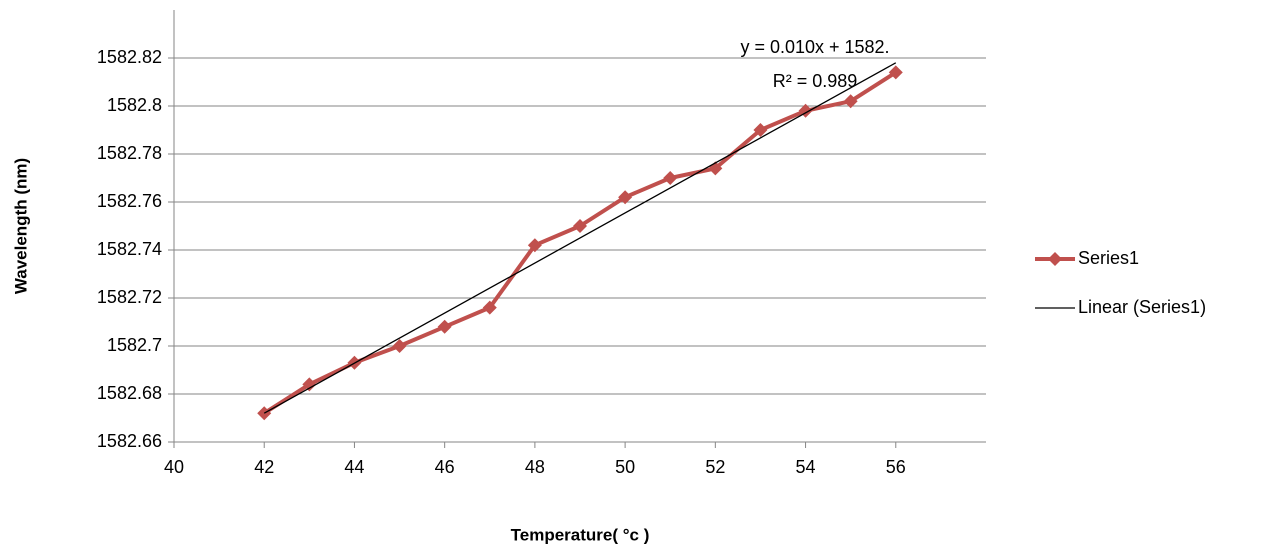 Image resolution: width=1271 pixels, height=554 pixels. What do you see at coordinates (174, 467) in the screenshot?
I see `x-tick-label: 40` at bounding box center [174, 467].